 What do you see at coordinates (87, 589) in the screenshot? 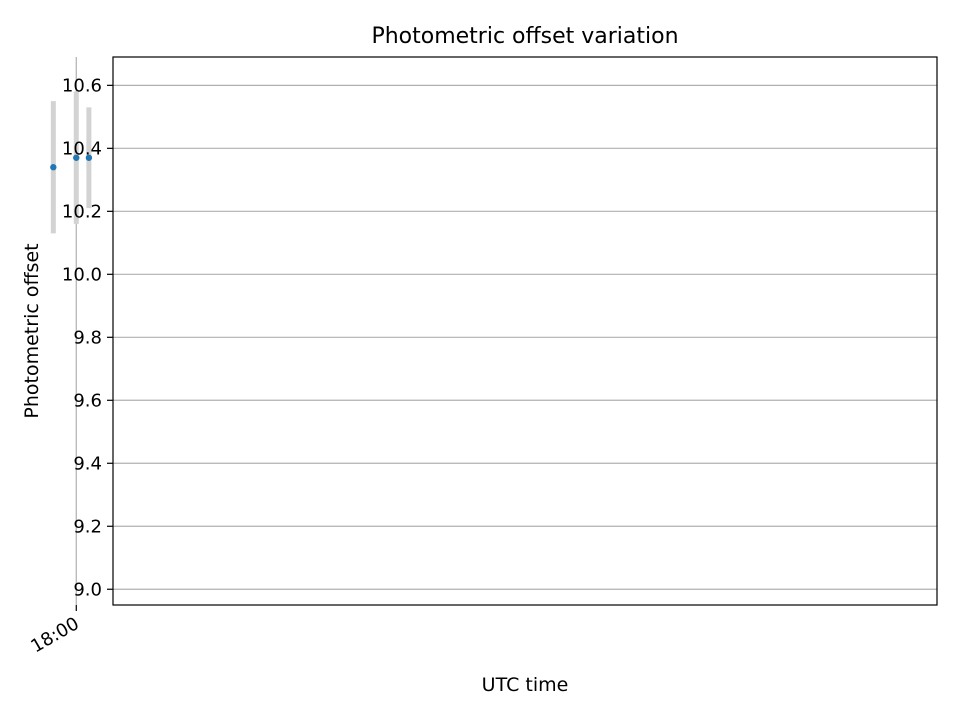
I see `y-tick-label: 9.0` at bounding box center [87, 589].